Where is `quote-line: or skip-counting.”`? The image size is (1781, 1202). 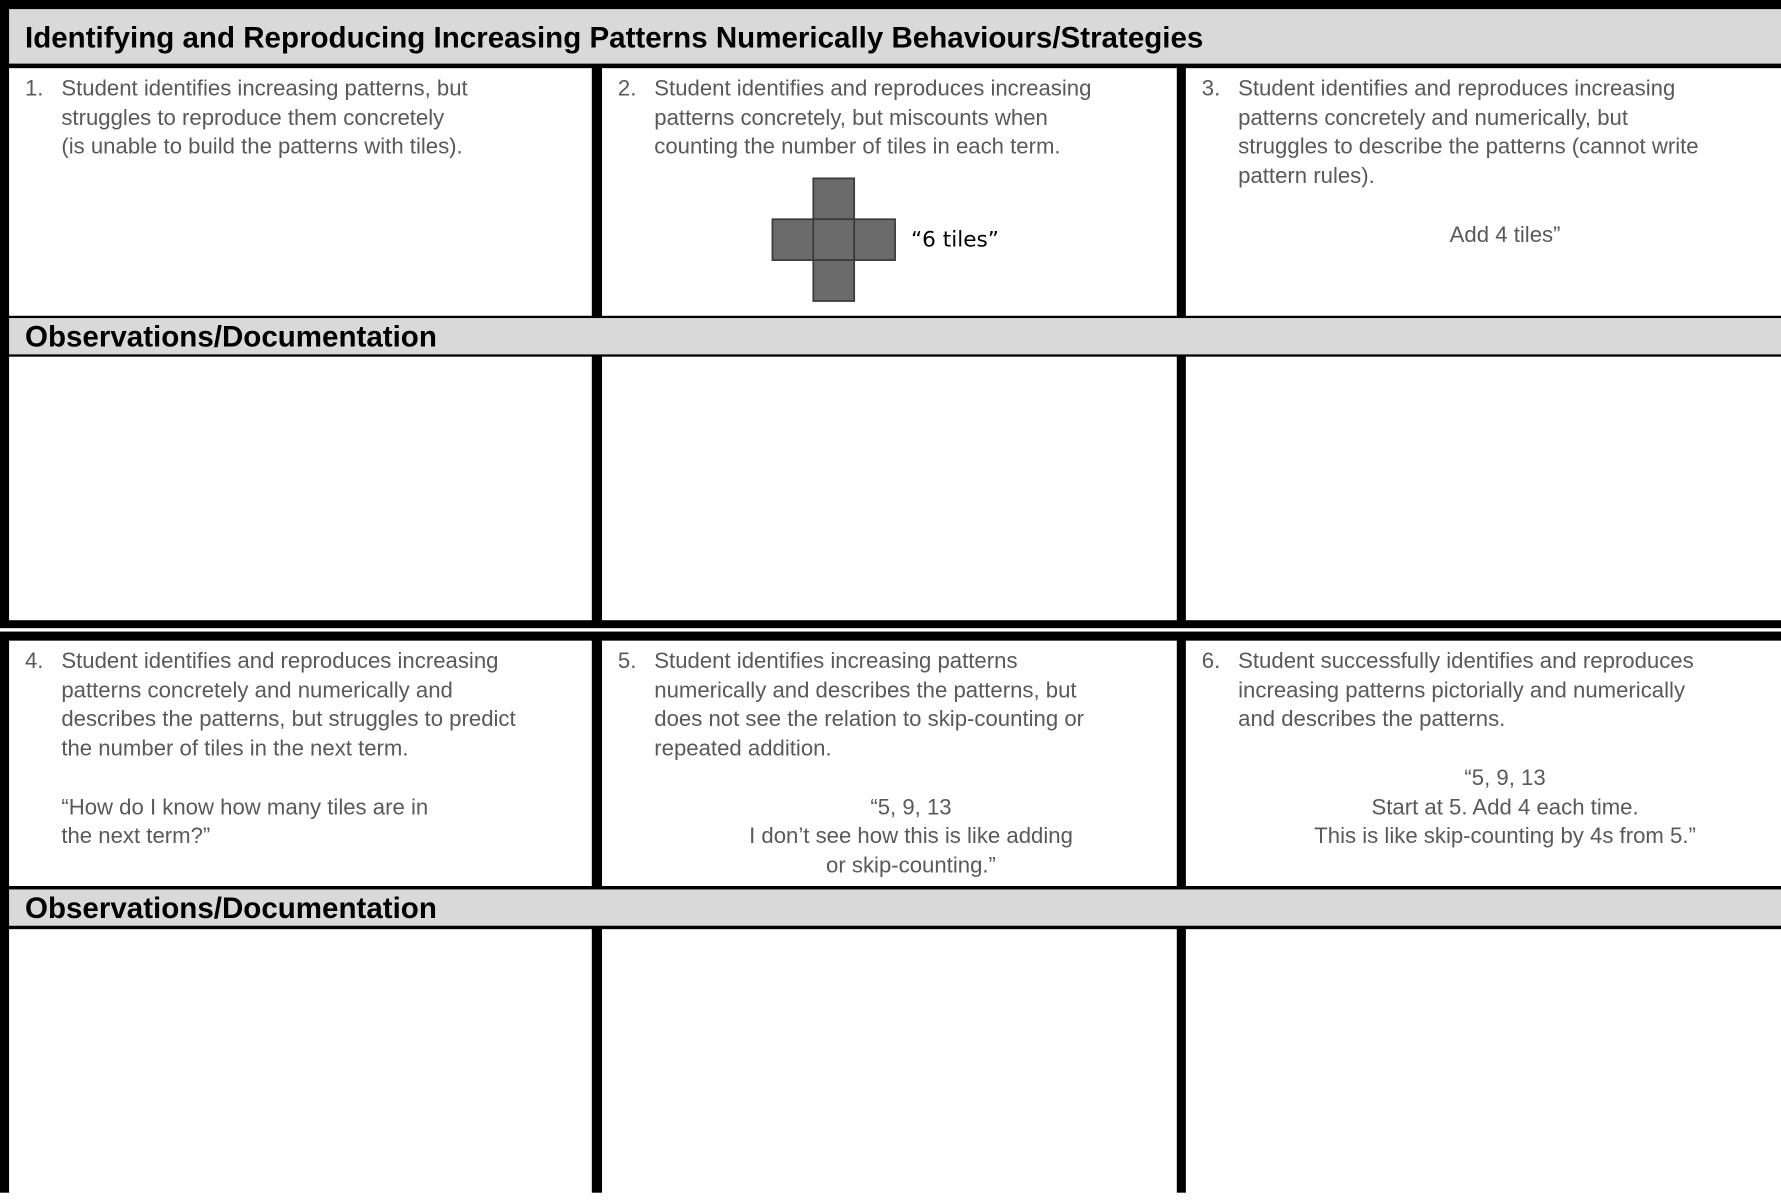
quote-line: or skip-counting.” is located at coordinates (911, 865).